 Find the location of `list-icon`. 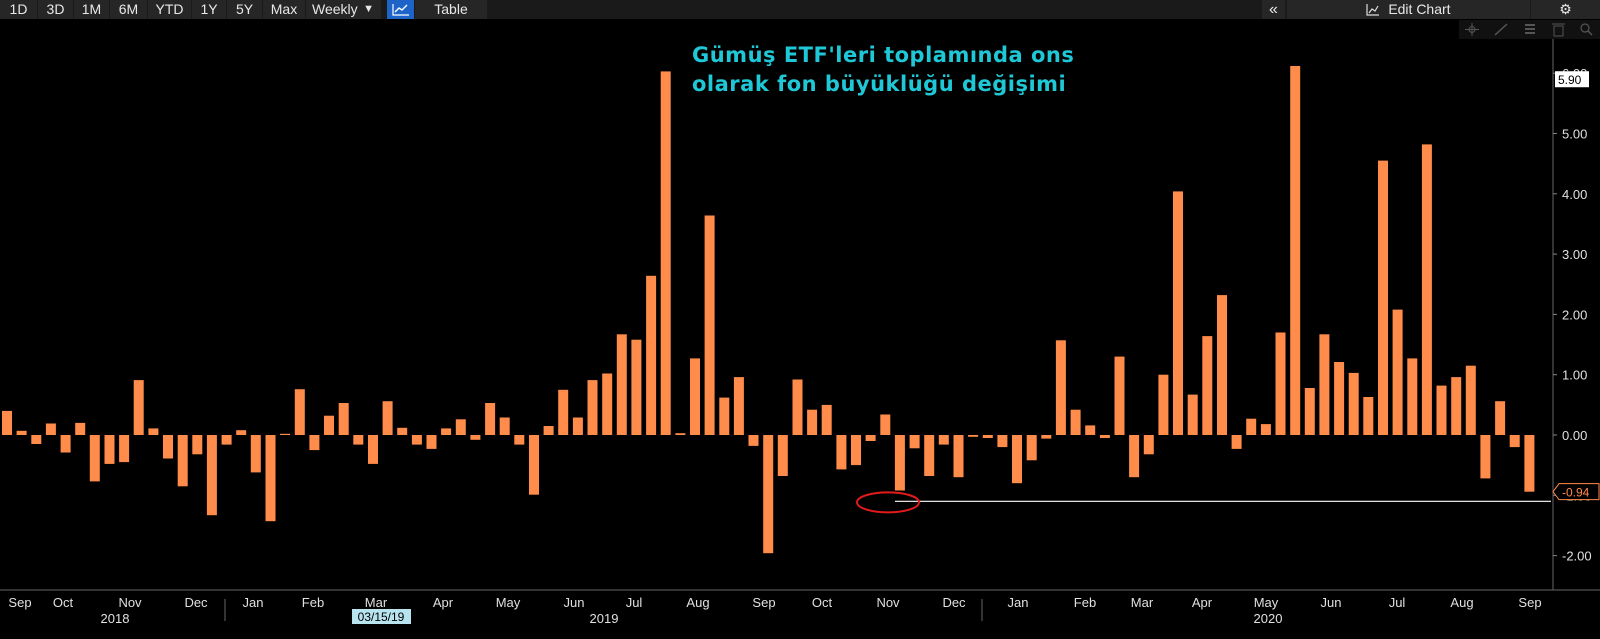

list-icon is located at coordinates (1530, 29).